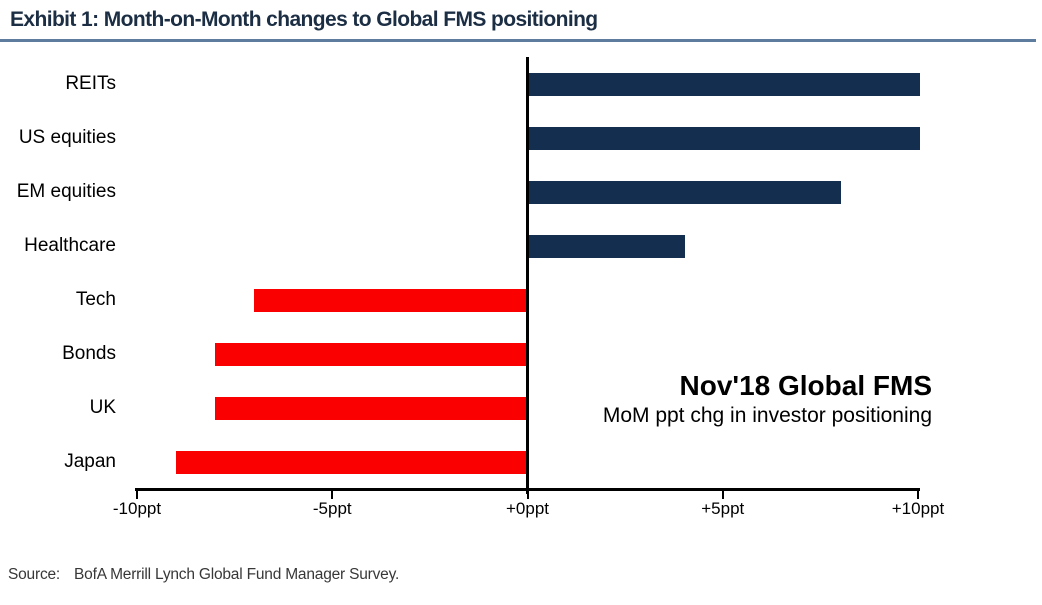  What do you see at coordinates (102, 407) in the screenshot?
I see `category-label: UK` at bounding box center [102, 407].